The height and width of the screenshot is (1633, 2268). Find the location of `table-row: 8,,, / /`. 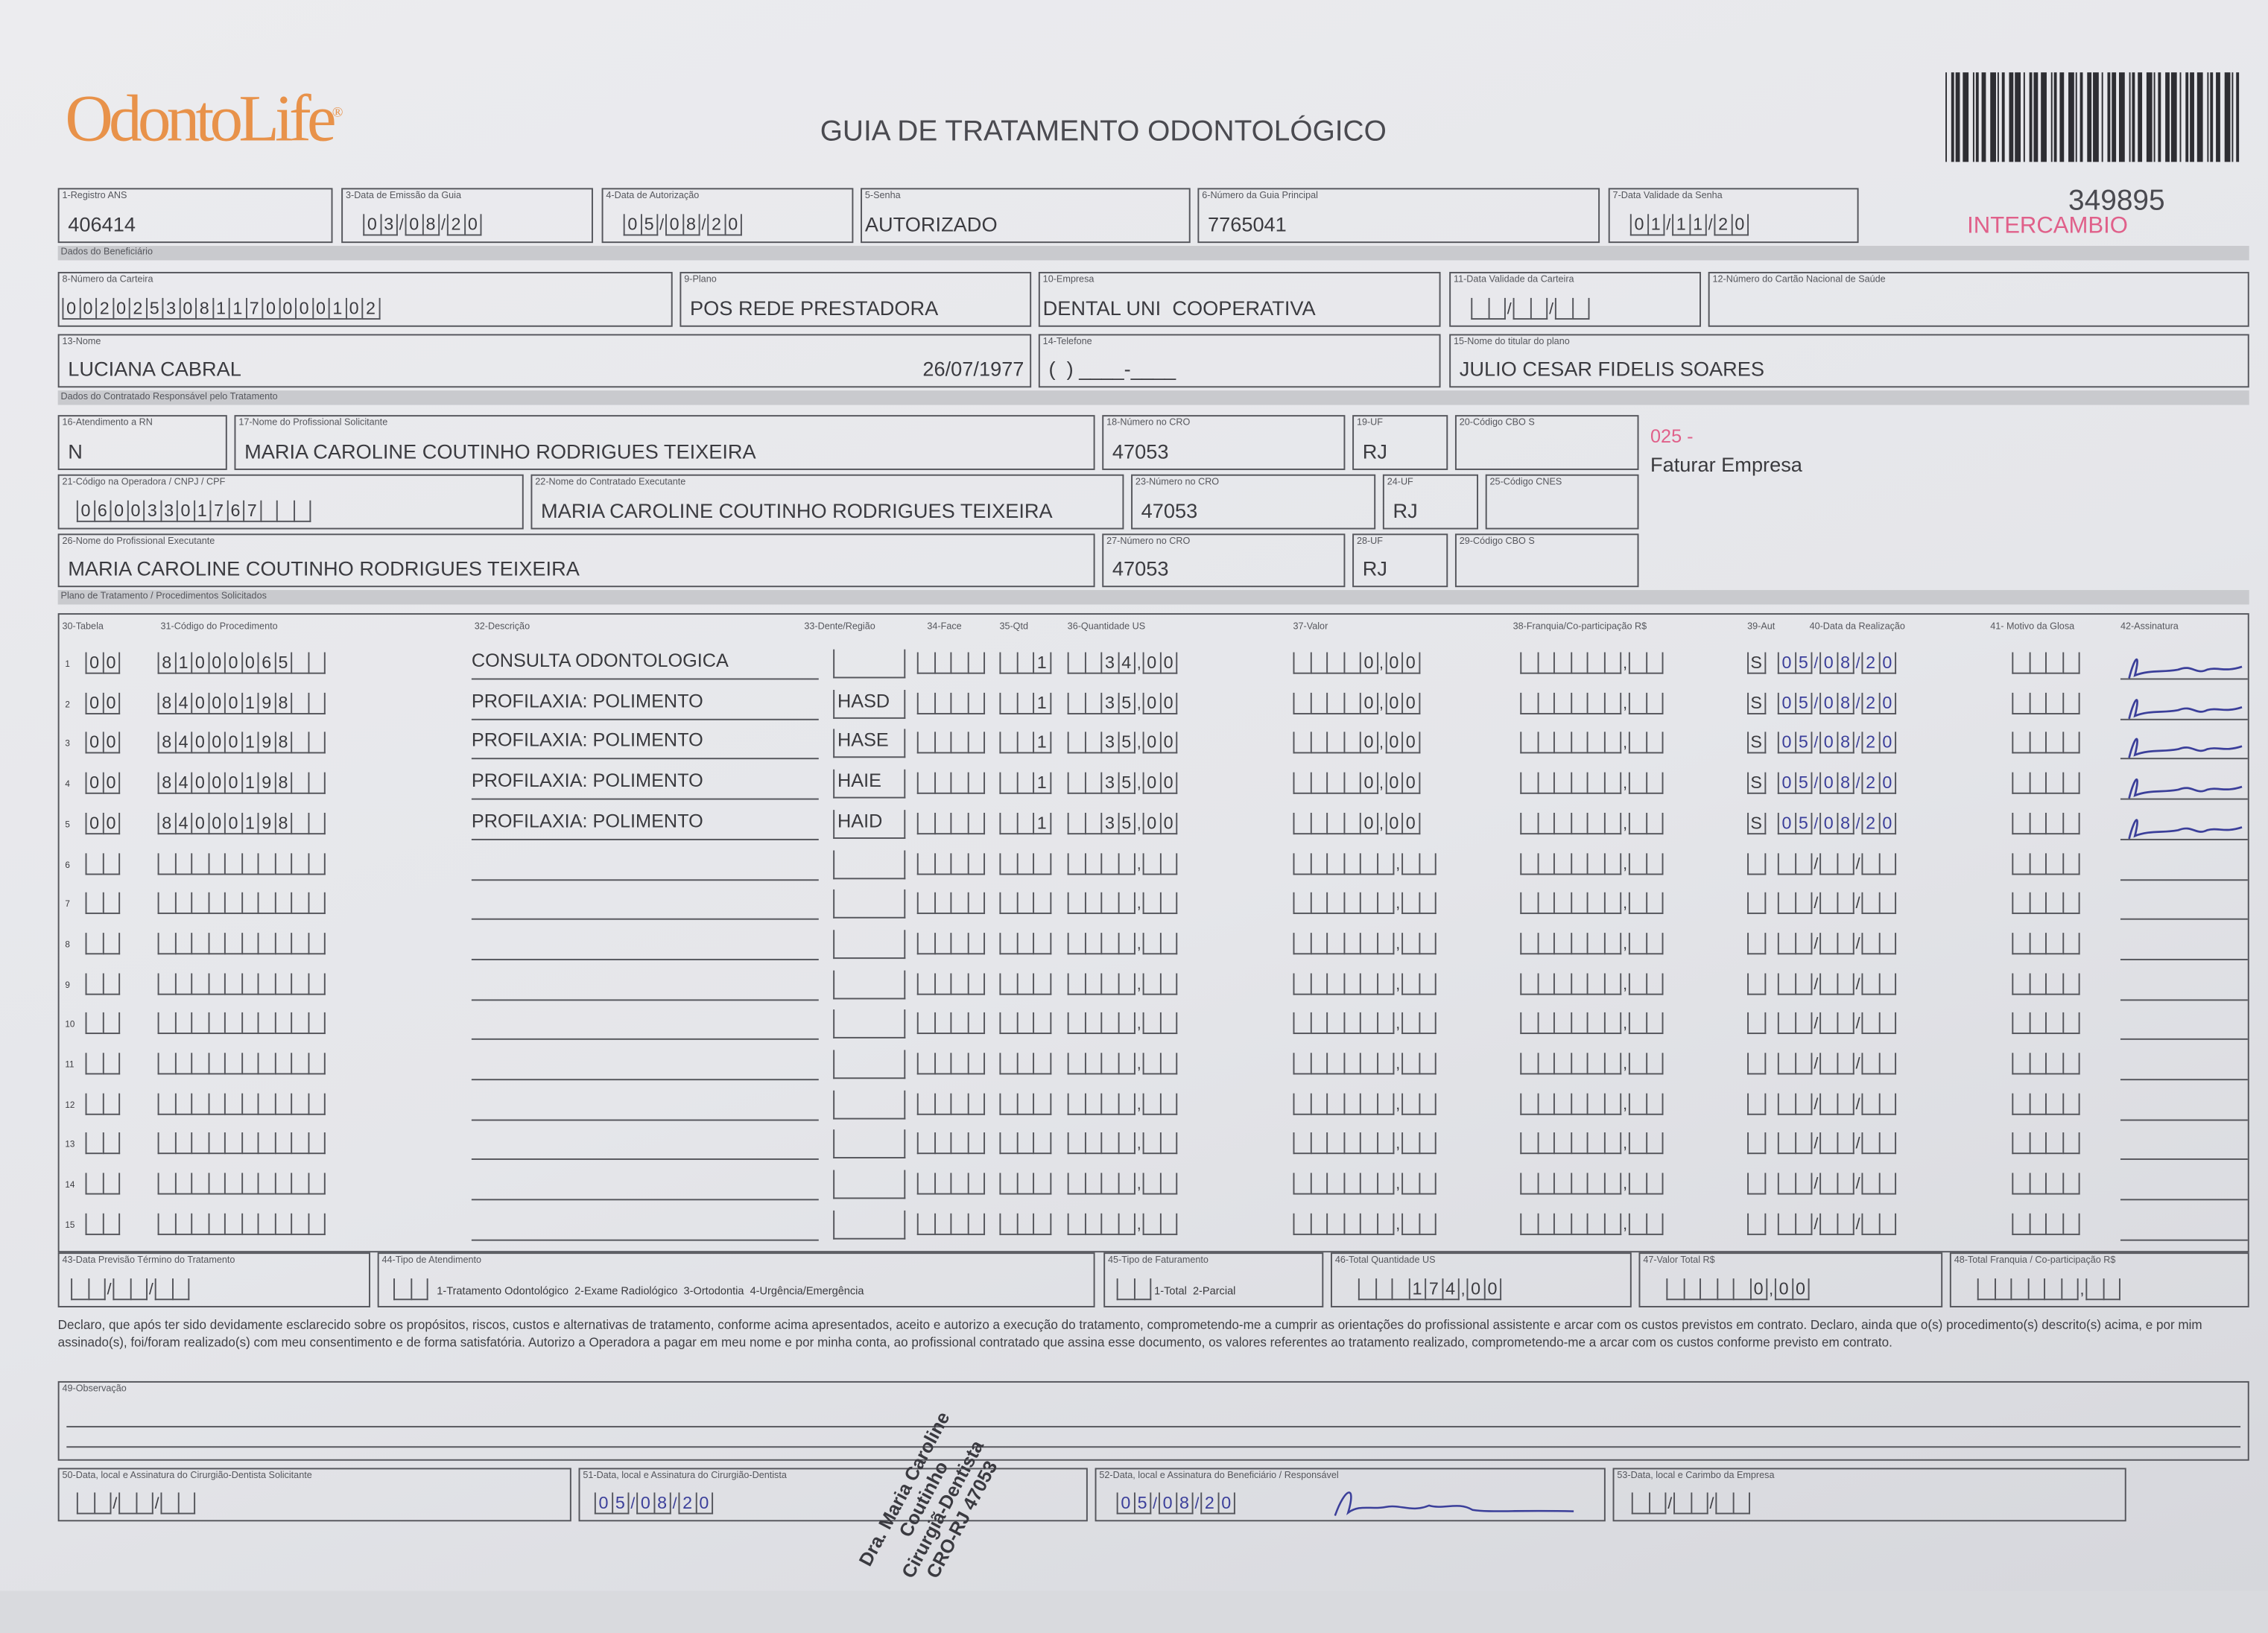

table-row: 8,,, / / is located at coordinates (1155, 946).